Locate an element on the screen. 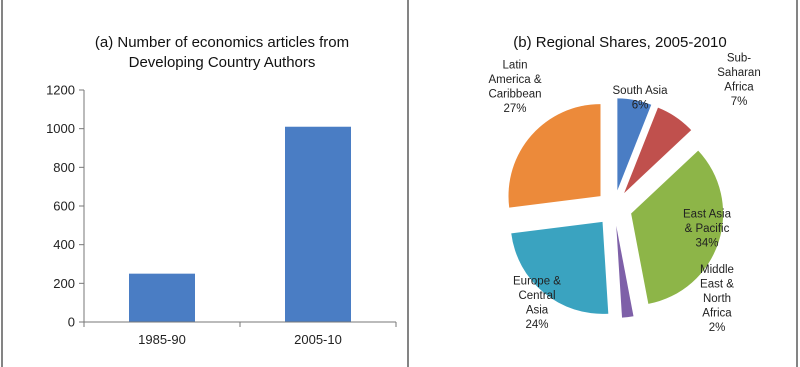  pie-slice-label: South Asia is located at coordinates (641, 91).